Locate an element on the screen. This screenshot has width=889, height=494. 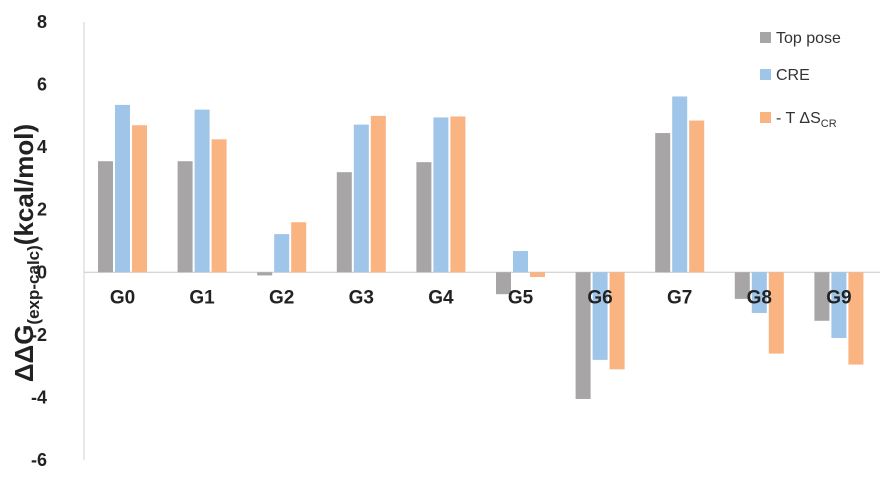
bar-g6-t-delta-s-cr is located at coordinates (617, 321).